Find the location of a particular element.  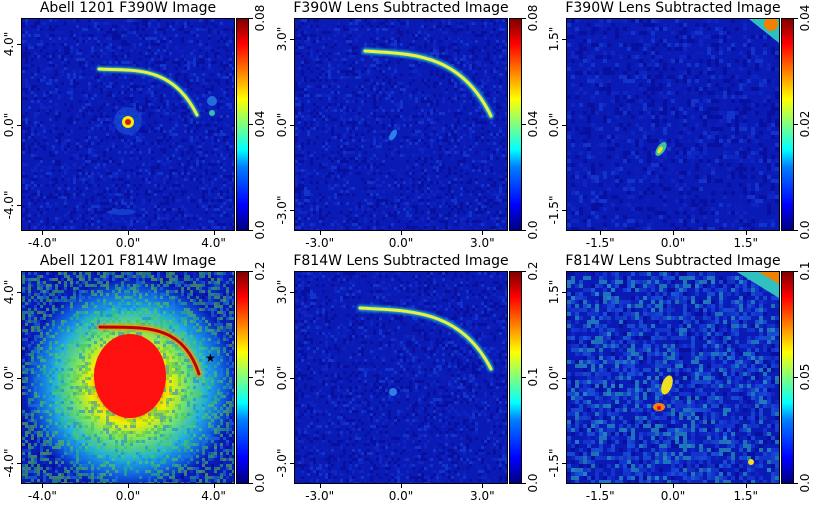

y-tick-label: -1.5" is located at coordinates (554, 463).